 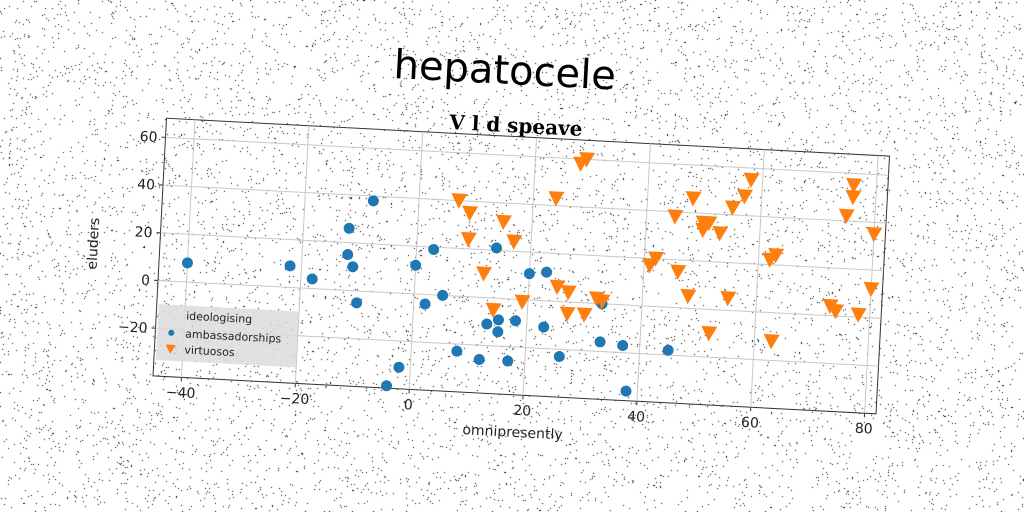 What do you see at coordinates (146, 185) in the screenshot?
I see `y-tick-label: 40` at bounding box center [146, 185].